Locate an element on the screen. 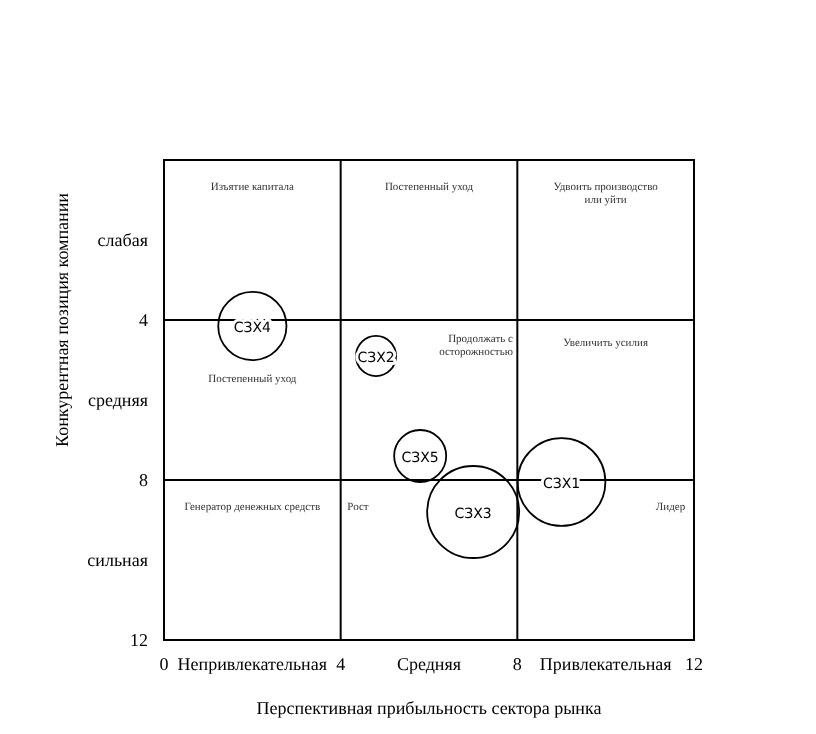  y-tick-label: средняя is located at coordinates (117, 400).